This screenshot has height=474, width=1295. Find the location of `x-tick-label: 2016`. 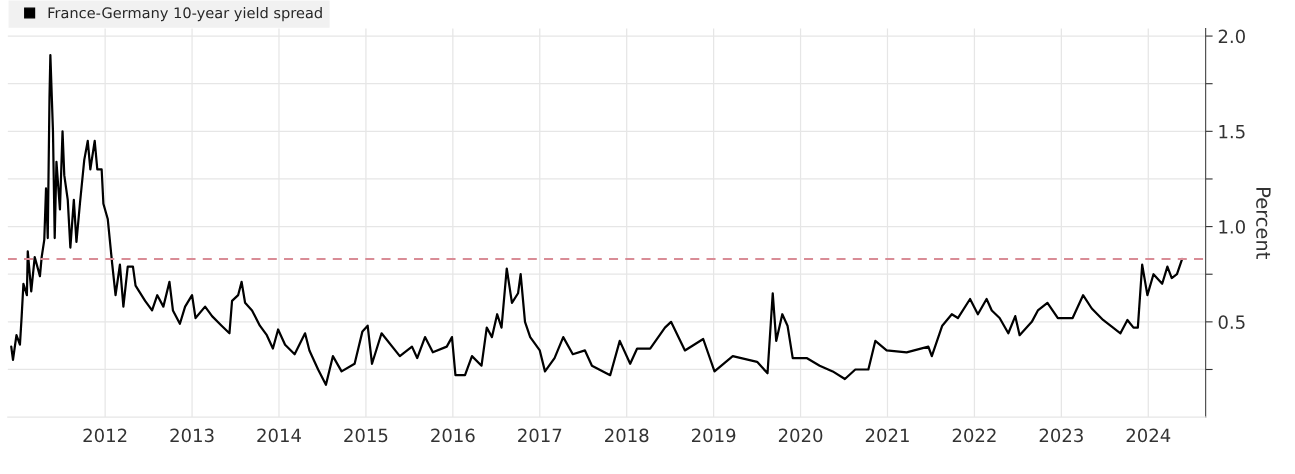

x-tick-label: 2016 is located at coordinates (453, 435).